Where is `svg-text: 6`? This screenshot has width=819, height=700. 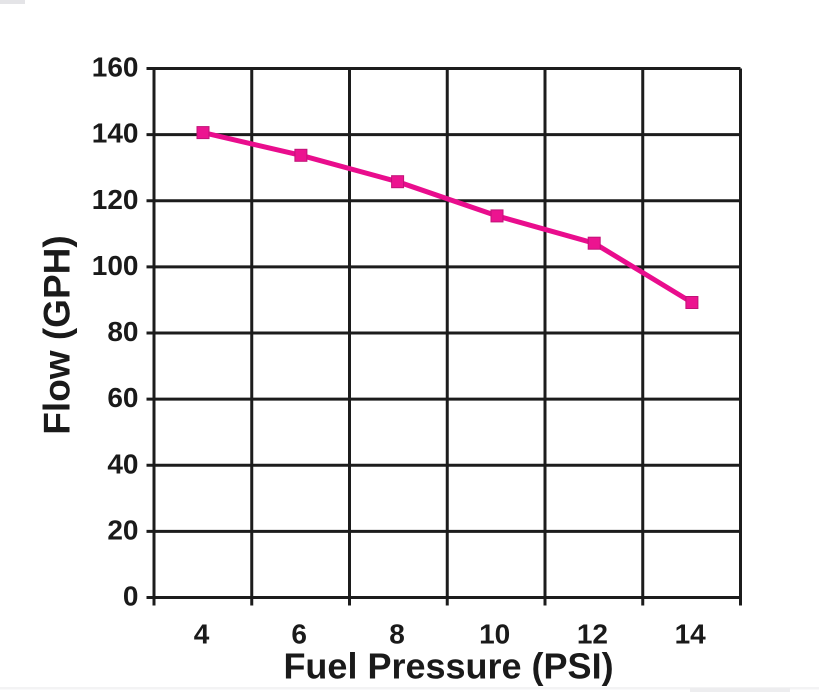
svg-text: 6 is located at coordinates (299, 634).